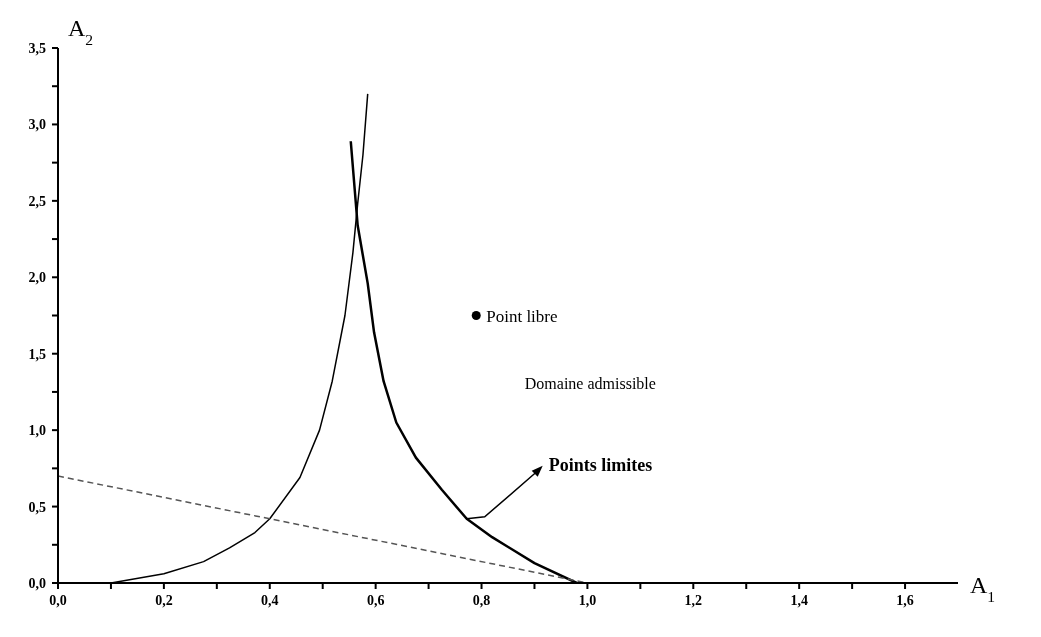 The width and height of the screenshot is (1041, 637). I want to click on x-tick-label: 1,6, so click(905, 600).